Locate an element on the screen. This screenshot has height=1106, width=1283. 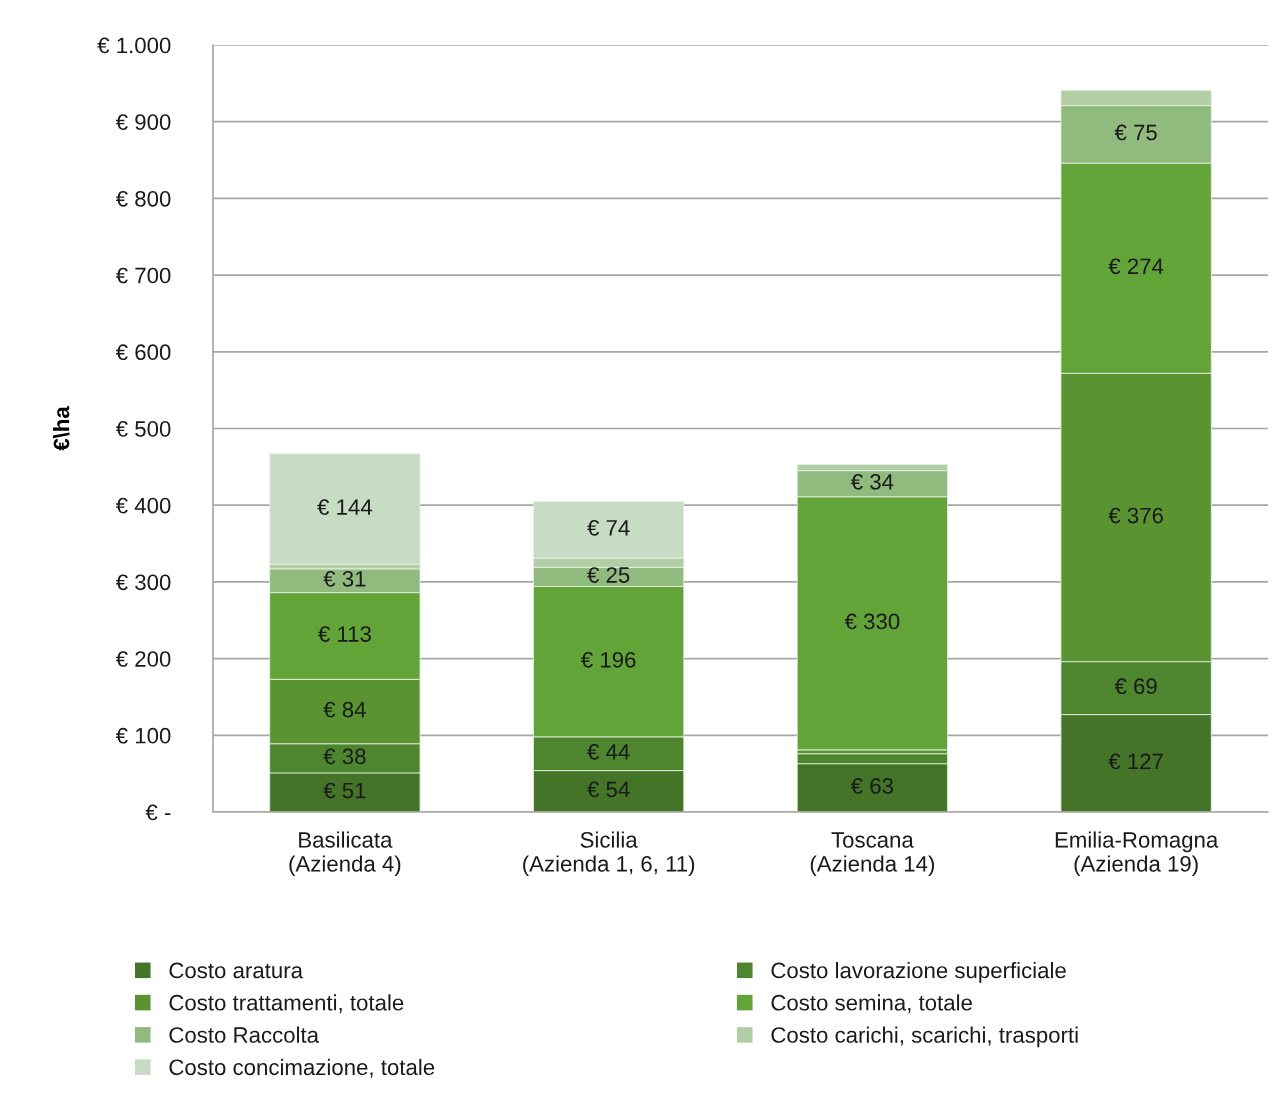
data-label: € 144 is located at coordinates (345, 507).